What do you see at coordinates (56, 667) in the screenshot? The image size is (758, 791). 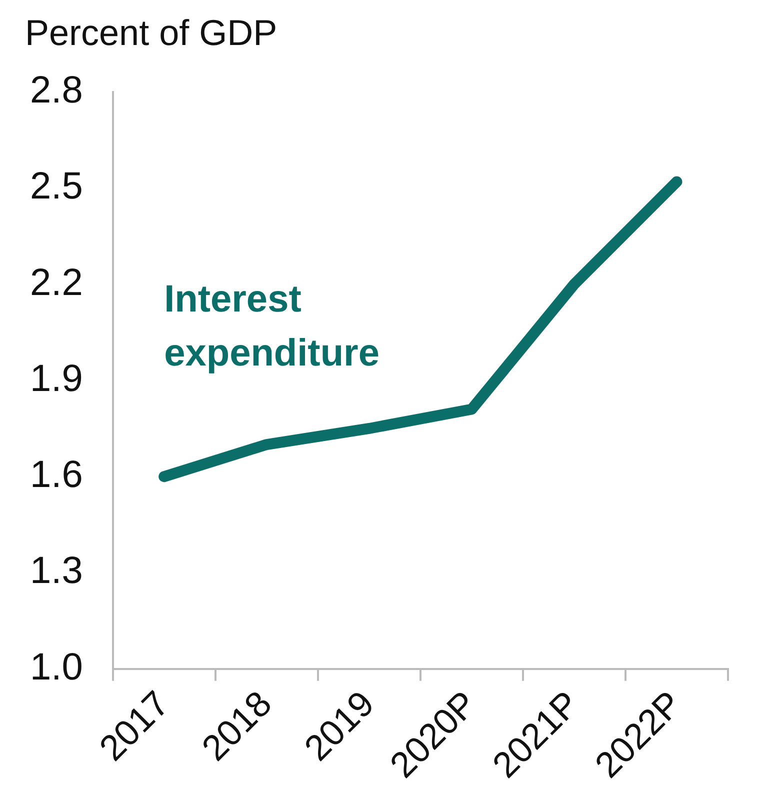 I see `y-tick-label: 1.0` at bounding box center [56, 667].